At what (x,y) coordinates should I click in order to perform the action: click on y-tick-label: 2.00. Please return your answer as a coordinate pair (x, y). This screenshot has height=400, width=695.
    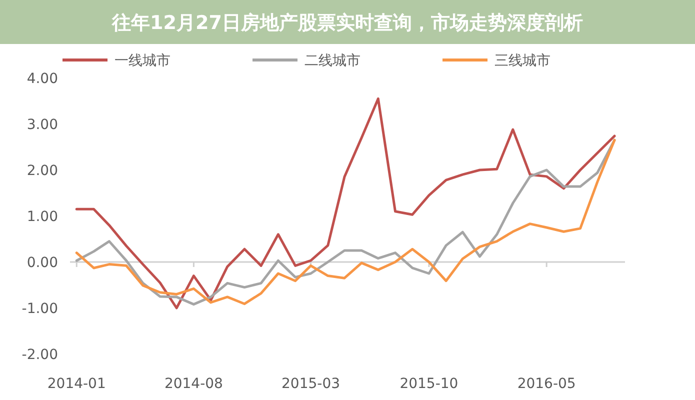
    Looking at the image, I should click on (42, 170).